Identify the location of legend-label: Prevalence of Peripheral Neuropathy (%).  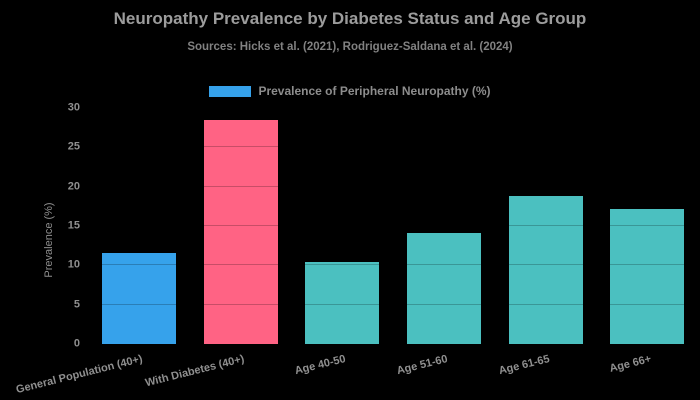
(374, 91).